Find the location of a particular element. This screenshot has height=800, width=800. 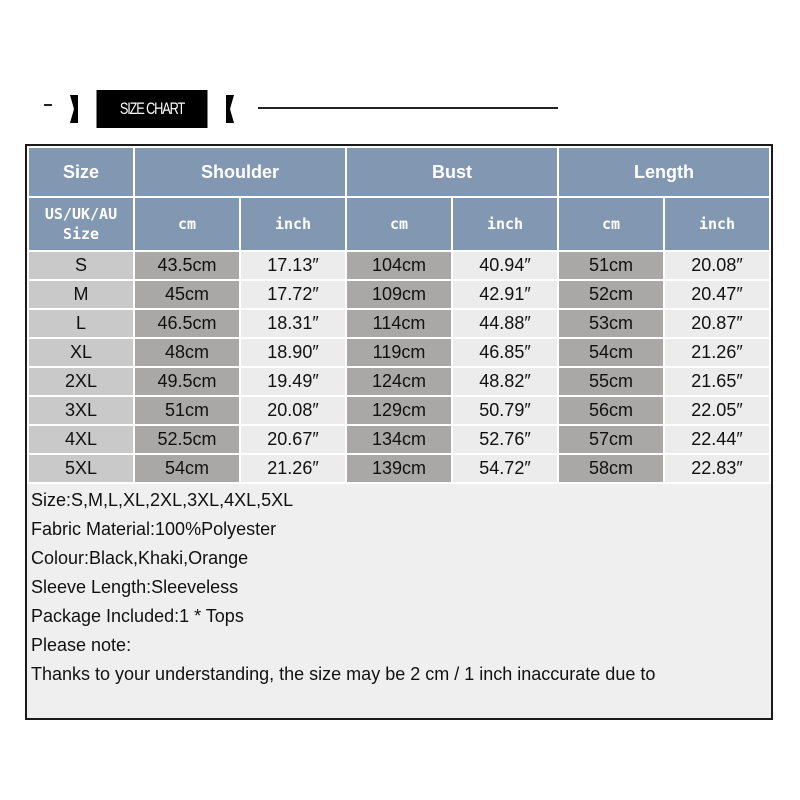

table-row: 3XL 51cm 20.08″ 129cm 50.79″ 56cm 22.05″ is located at coordinates (399, 410).